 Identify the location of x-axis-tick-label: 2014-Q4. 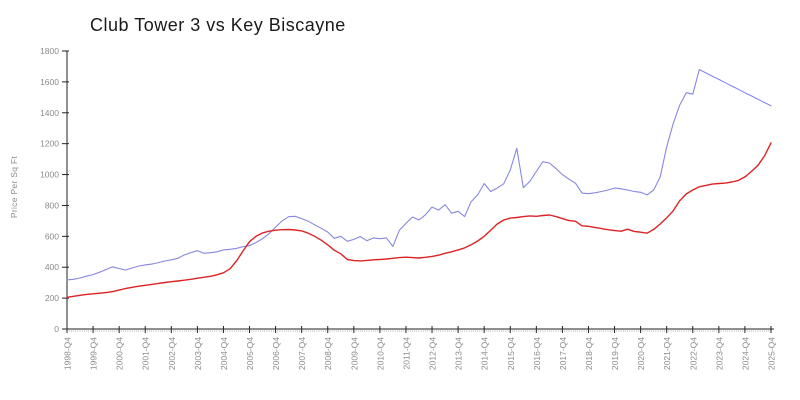
(485, 353).